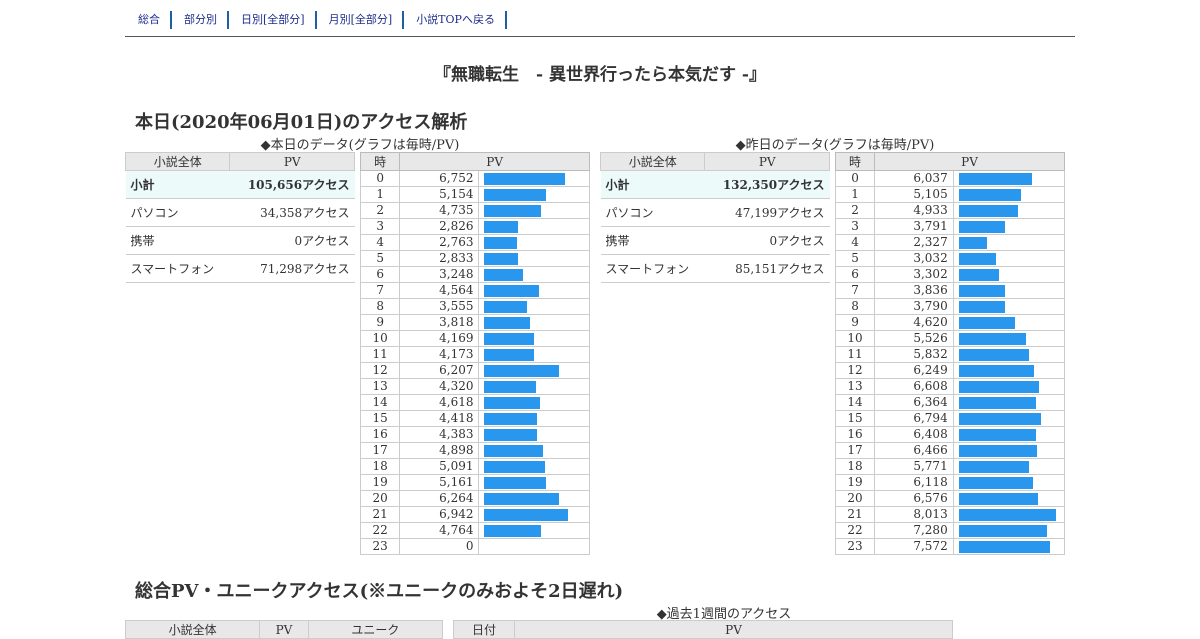 This screenshot has width=1200, height=639. I want to click on week-caption: ◆過去1週間のアクセス, so click(724, 614).